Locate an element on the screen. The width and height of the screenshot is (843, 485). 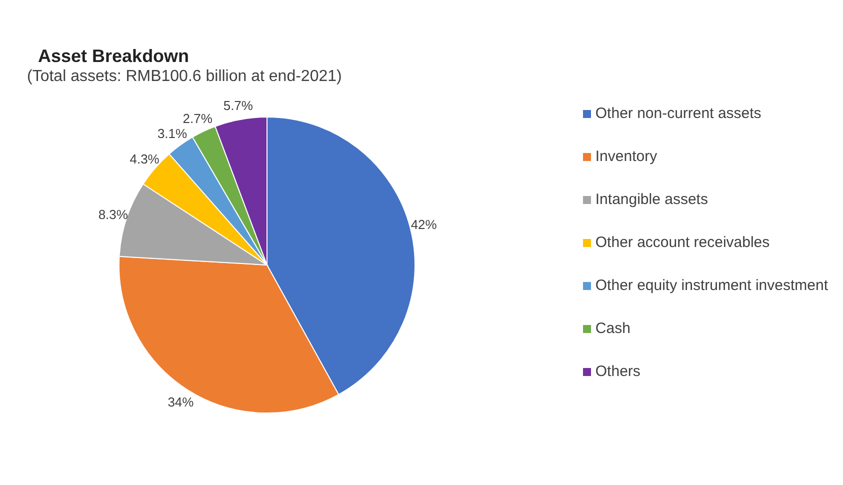
legend-label: Inventory is located at coordinates (626, 156).